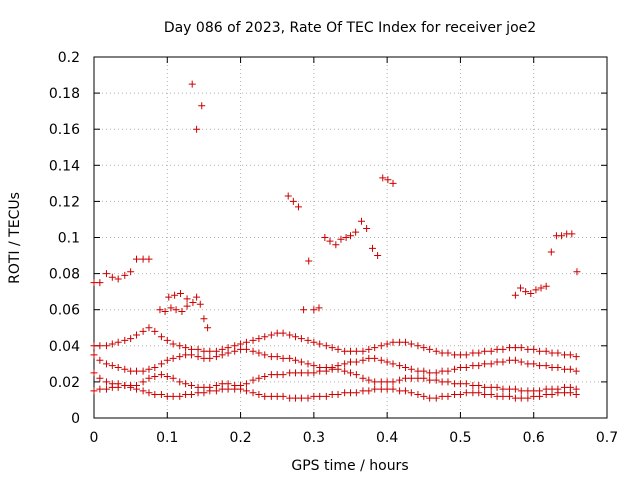 This screenshot has width=640, height=480. I want to click on y-tick-label: 0.18, so click(64, 94).